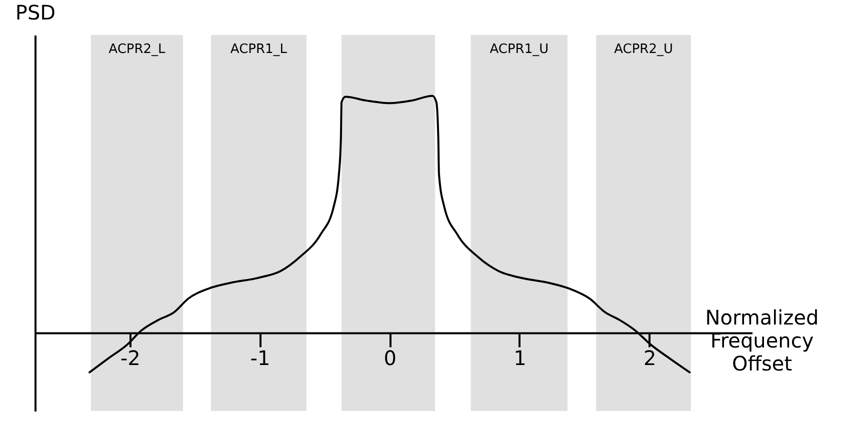 The image size is (847, 421). What do you see at coordinates (259, 49) in the screenshot?
I see `band-label: ACPR1_L` at bounding box center [259, 49].